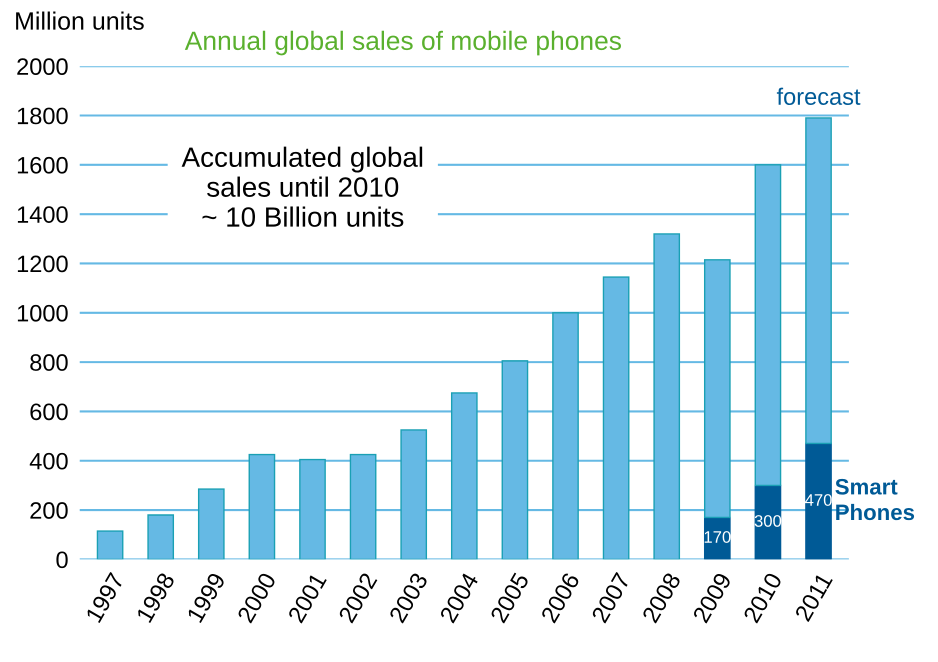 The image size is (938, 662). I want to click on data-label: 470, so click(818, 500).